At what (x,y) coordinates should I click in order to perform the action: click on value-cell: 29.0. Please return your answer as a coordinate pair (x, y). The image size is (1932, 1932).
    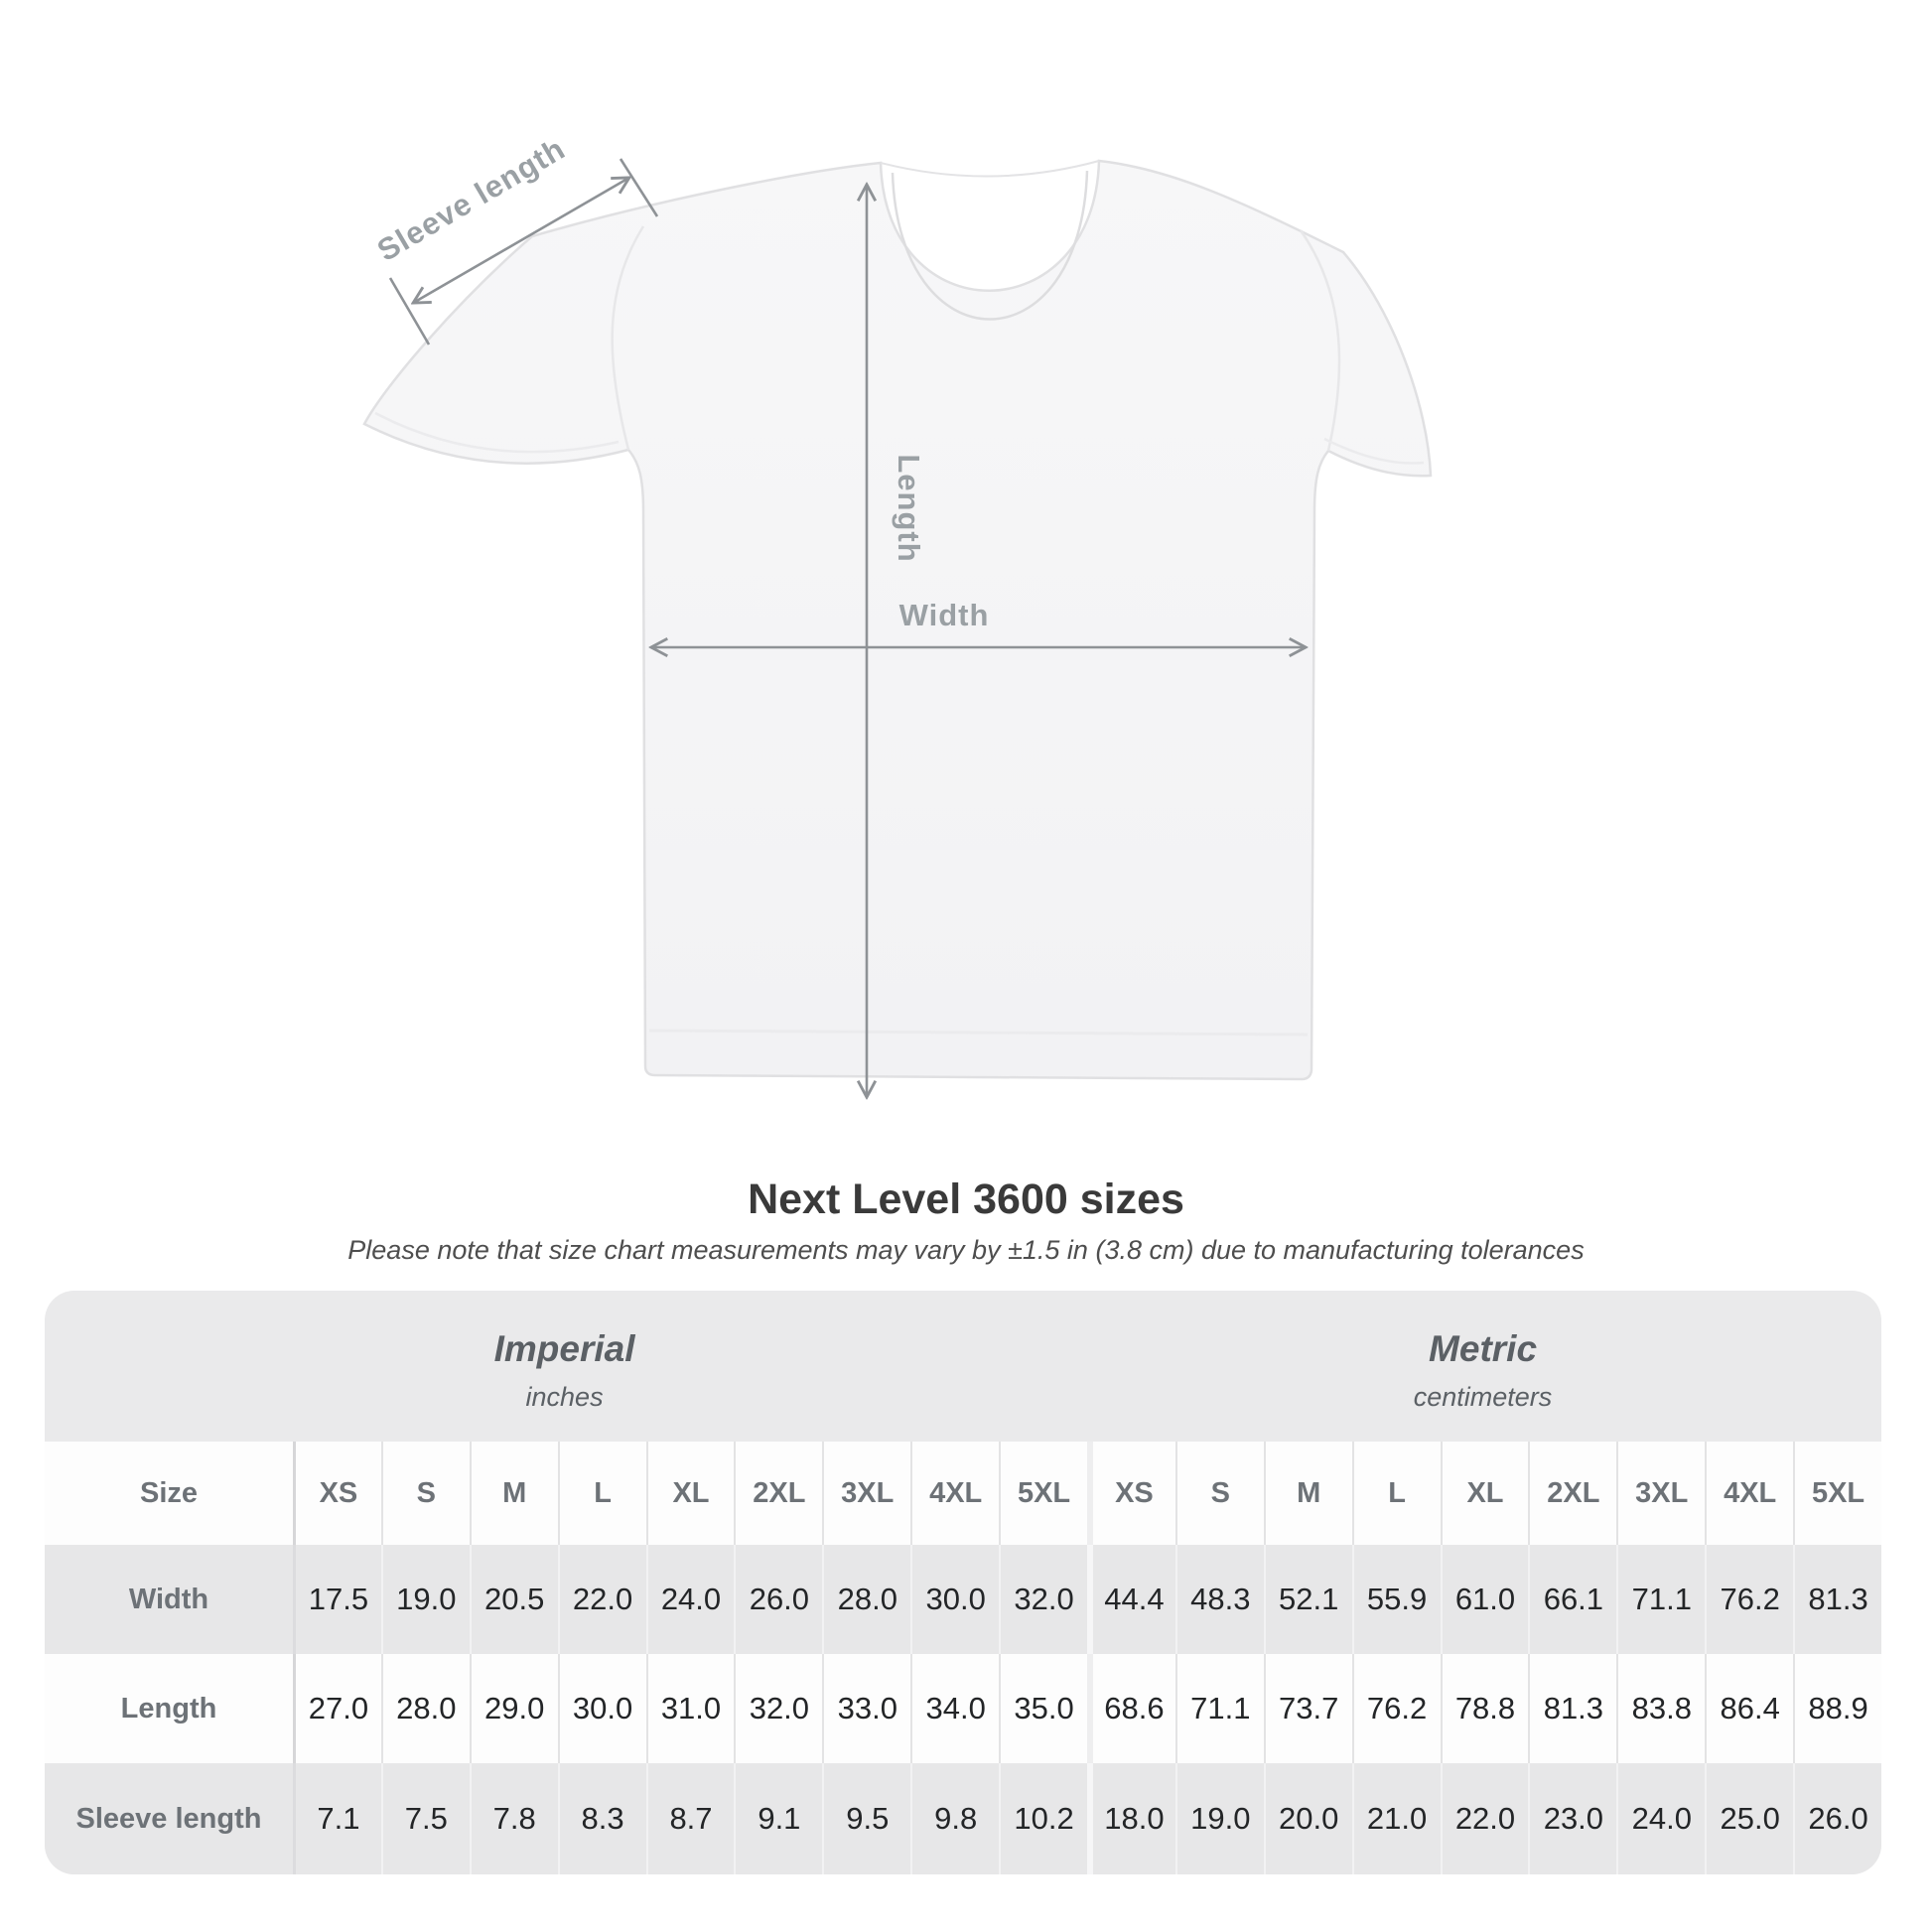
    Looking at the image, I should click on (513, 1709).